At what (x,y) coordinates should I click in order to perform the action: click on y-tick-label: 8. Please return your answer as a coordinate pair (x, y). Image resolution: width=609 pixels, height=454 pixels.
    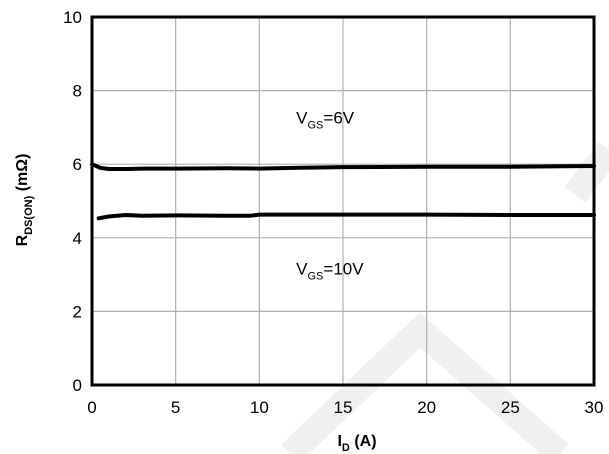
    Looking at the image, I should click on (77, 91).